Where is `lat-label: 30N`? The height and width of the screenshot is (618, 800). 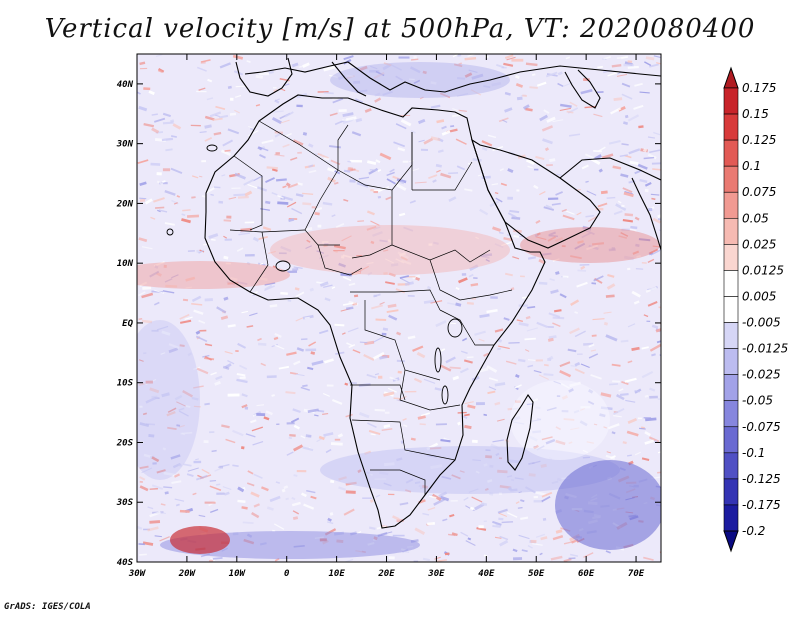 lat-label: 30N is located at coordinates (125, 145).